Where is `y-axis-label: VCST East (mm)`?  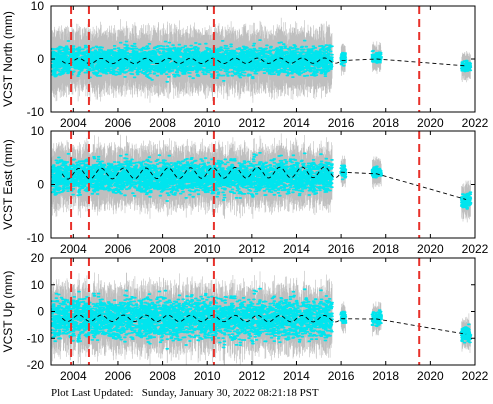 y-axis-label: VCST East (mm) is located at coordinates (8, 184).